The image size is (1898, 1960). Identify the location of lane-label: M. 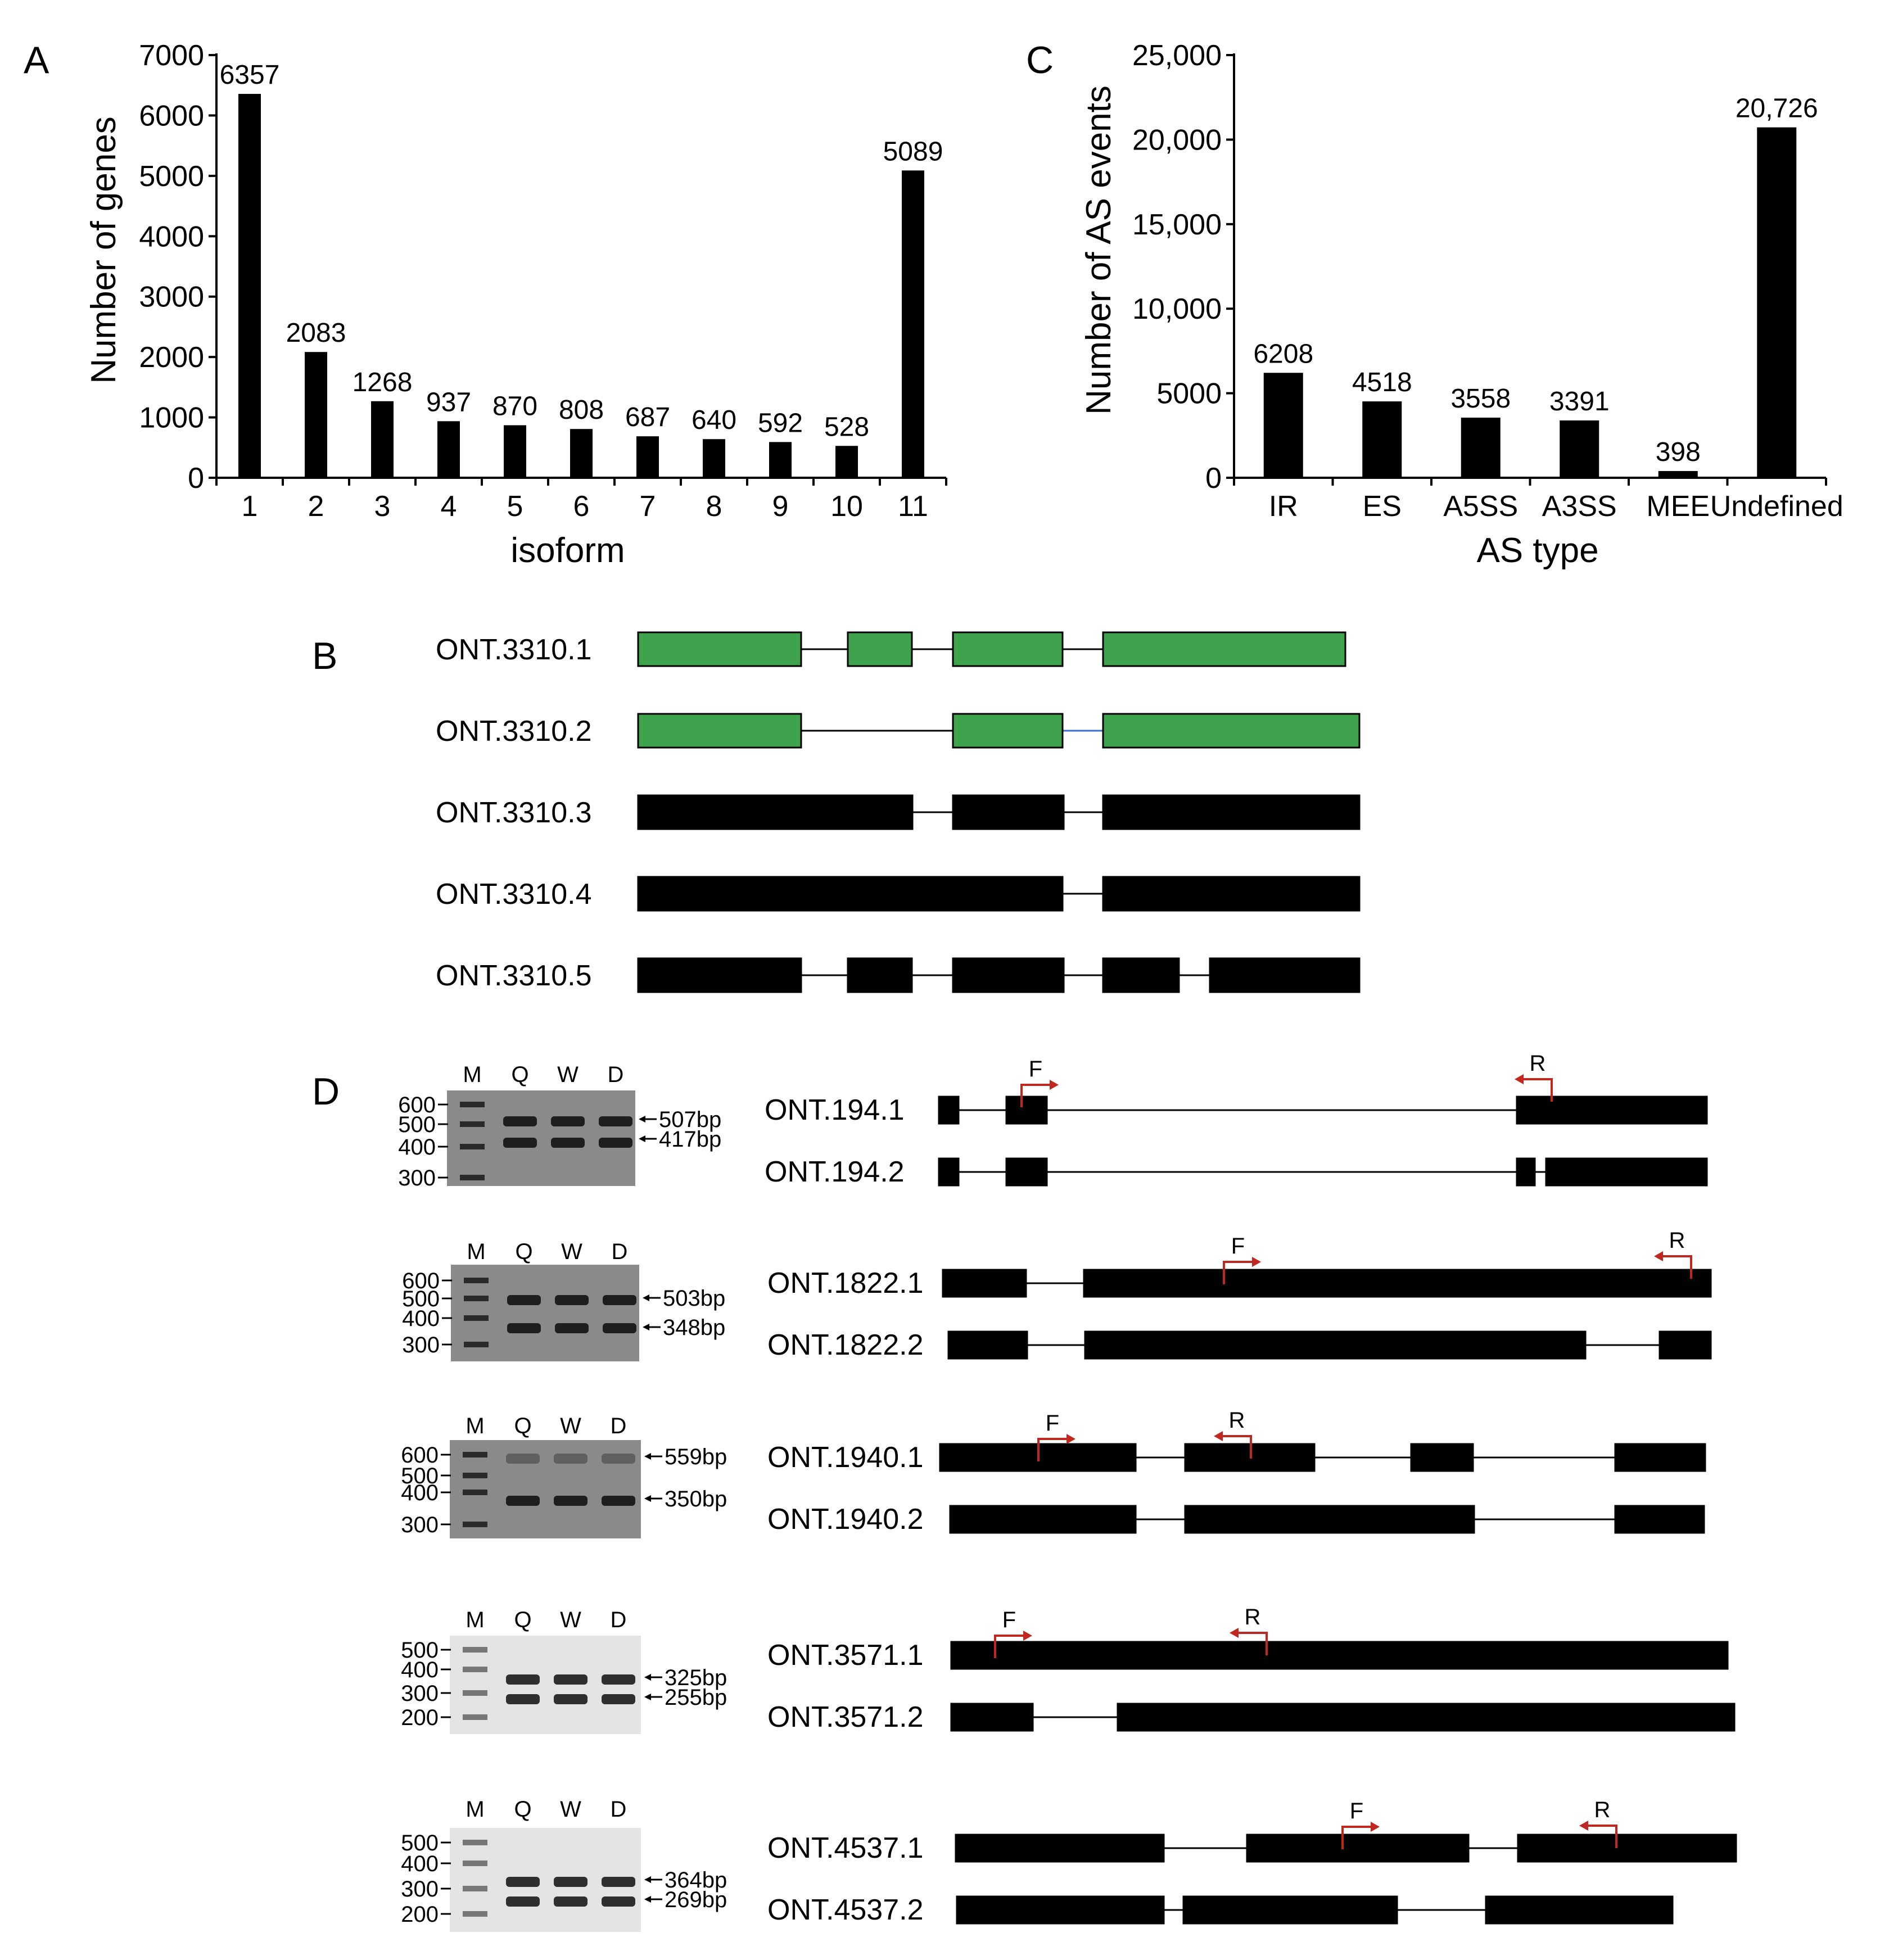
(472, 1074).